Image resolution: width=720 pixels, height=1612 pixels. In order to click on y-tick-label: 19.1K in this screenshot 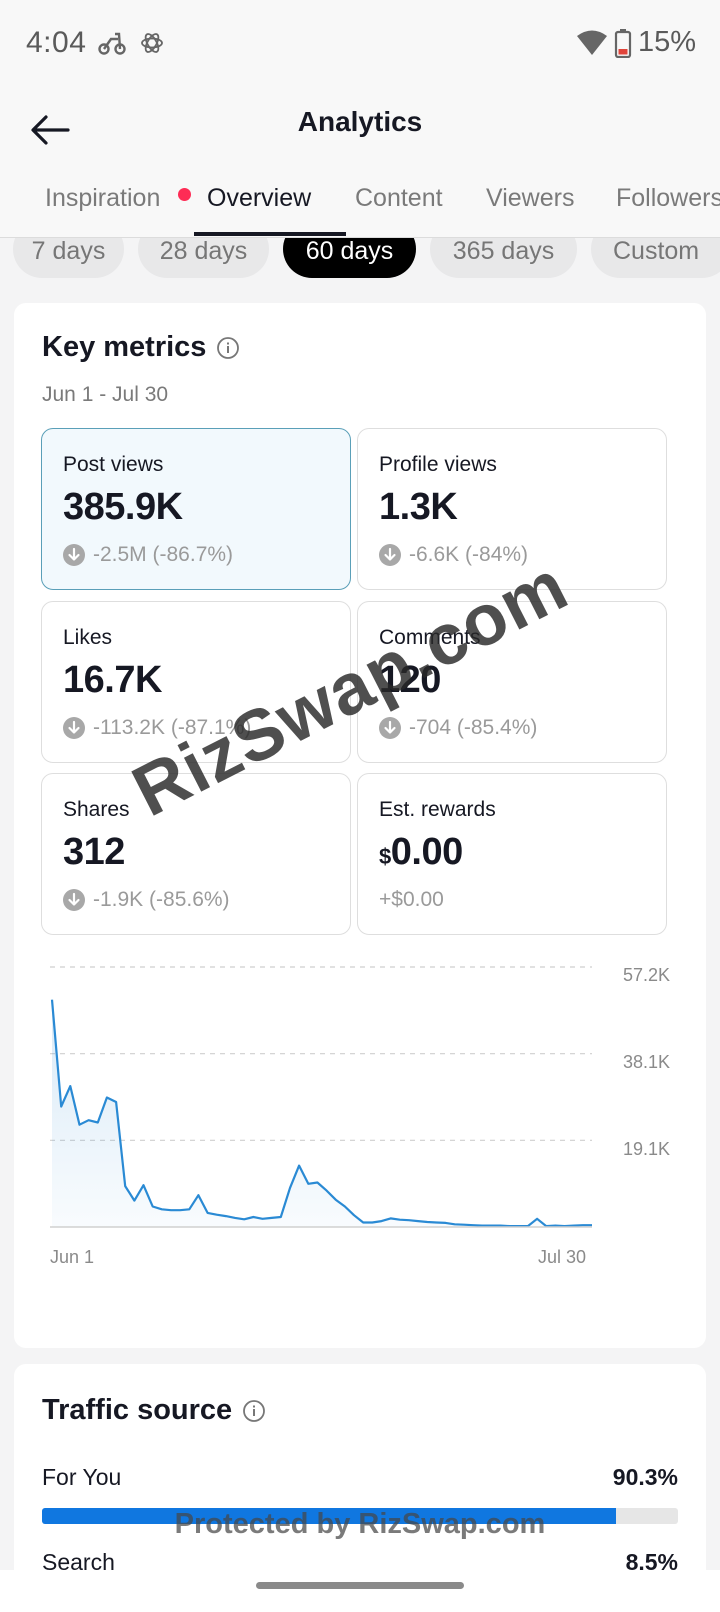, I will do `click(646, 1149)`.